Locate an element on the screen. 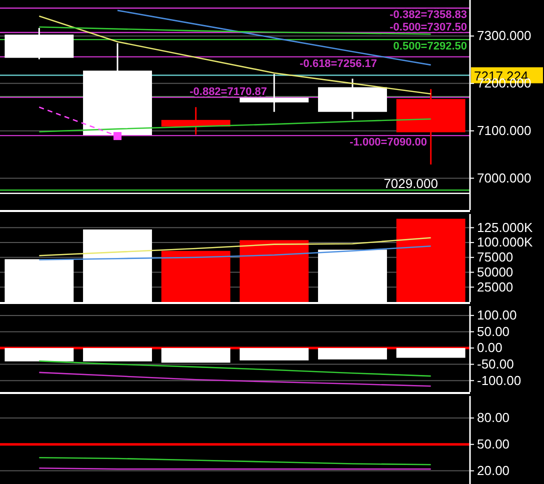 Image resolution: width=544 pixels, height=484 pixels. y-tick-label: 80.00 is located at coordinates (493, 418).